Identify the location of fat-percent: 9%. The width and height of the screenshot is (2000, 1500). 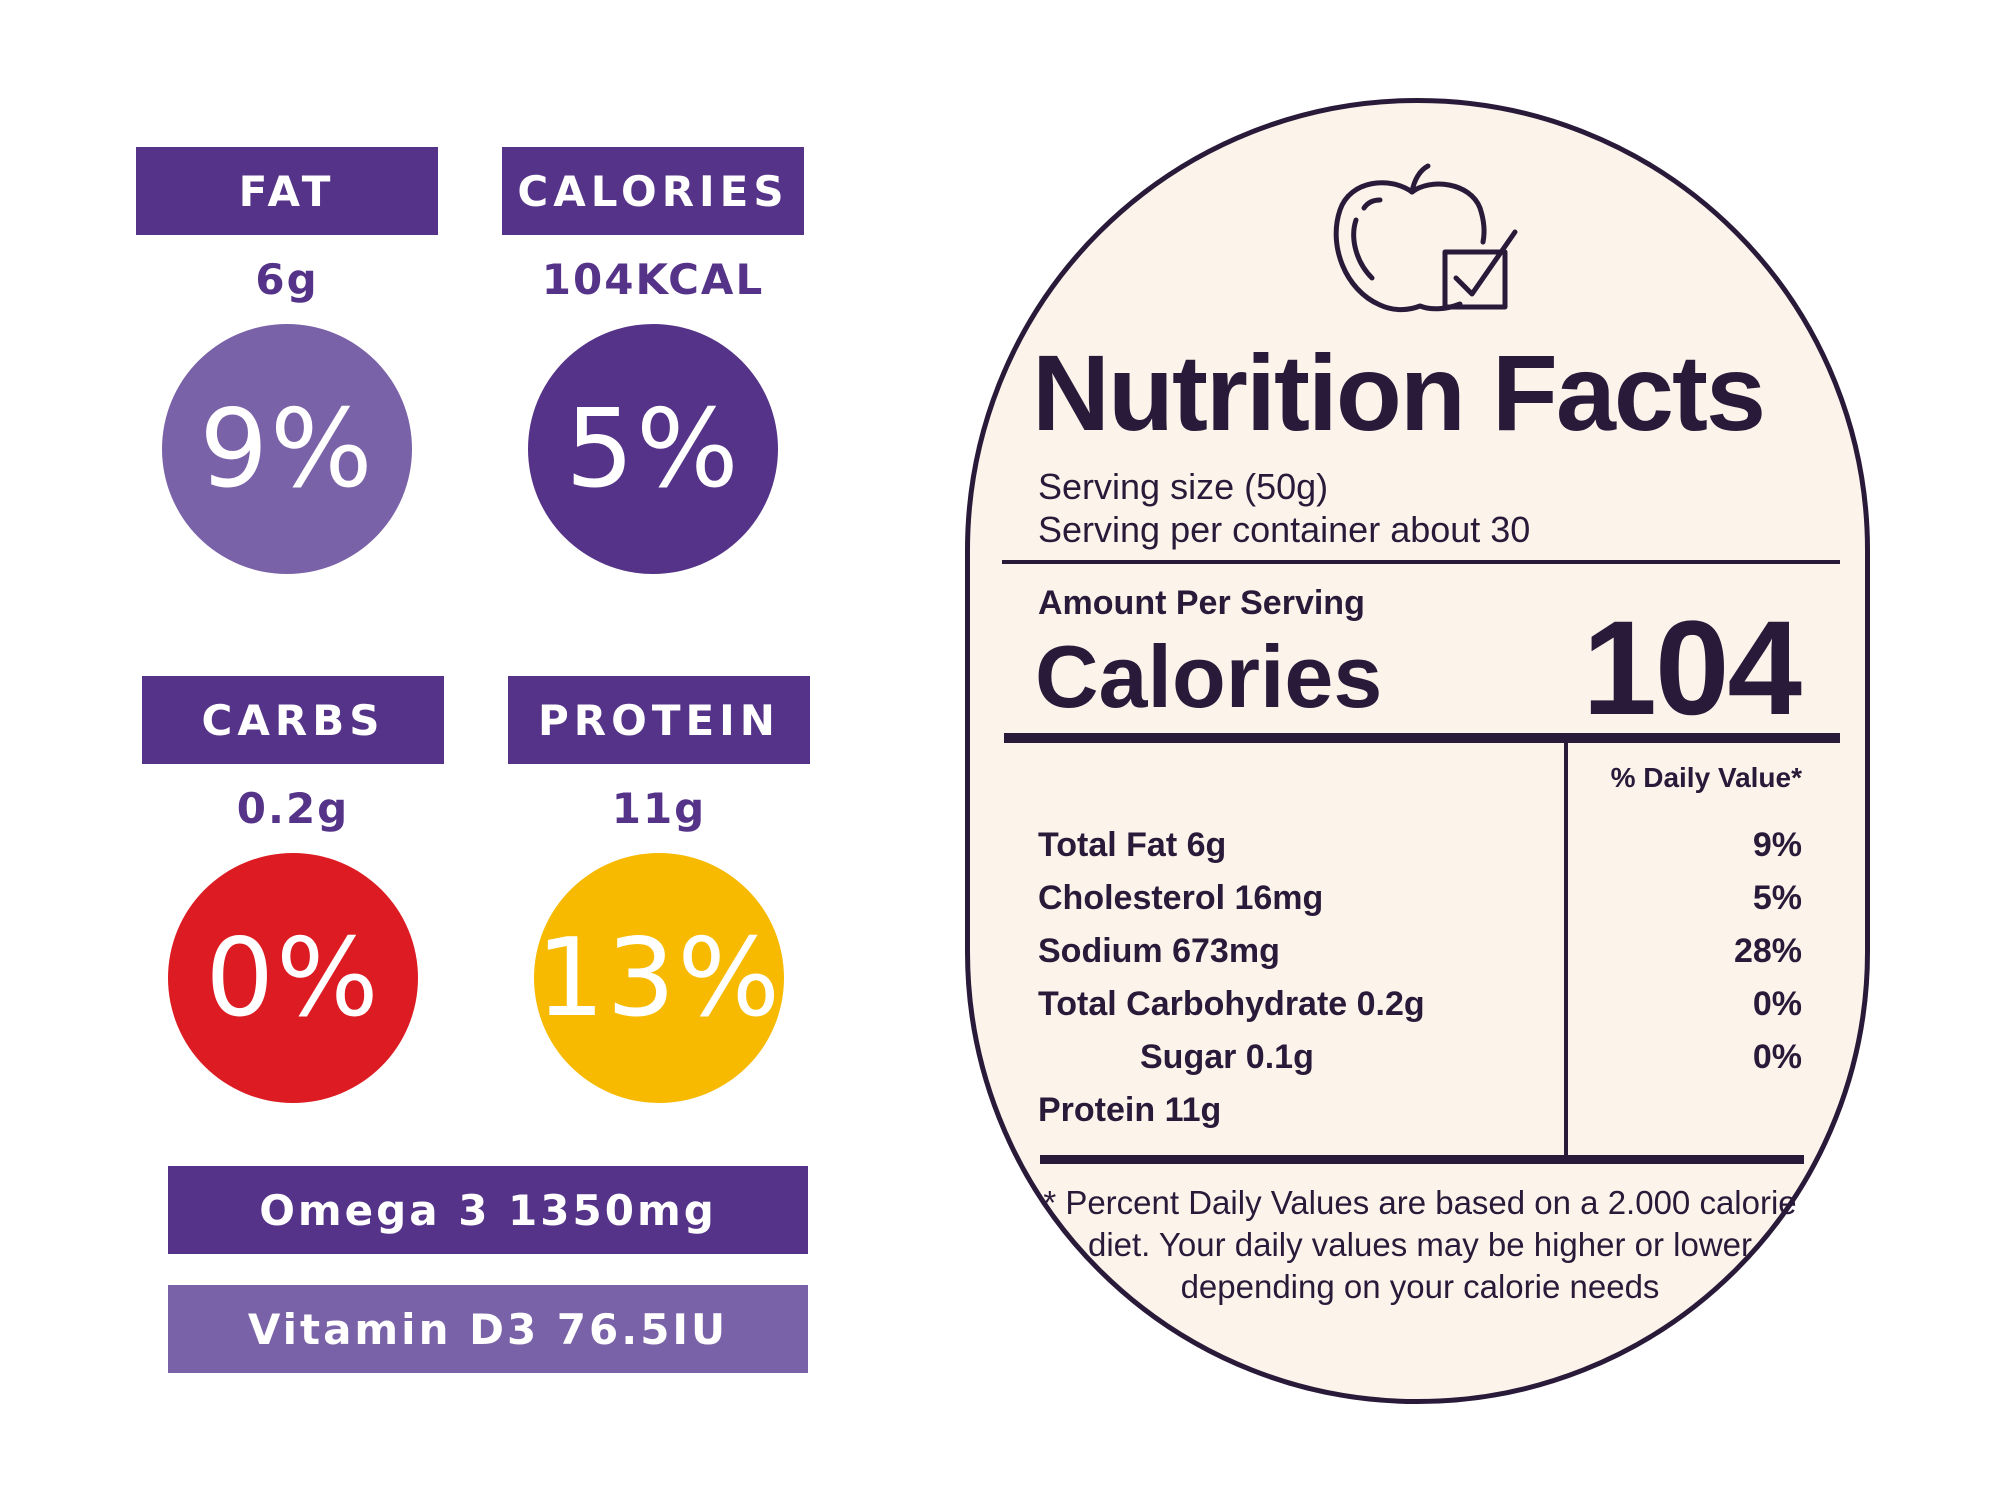
(287, 449).